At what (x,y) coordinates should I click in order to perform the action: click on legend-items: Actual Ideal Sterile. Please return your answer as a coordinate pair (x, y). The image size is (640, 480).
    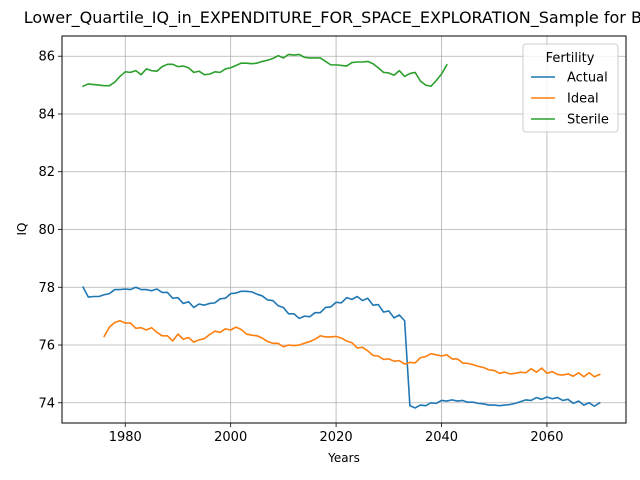
    Looking at the image, I should click on (570, 99).